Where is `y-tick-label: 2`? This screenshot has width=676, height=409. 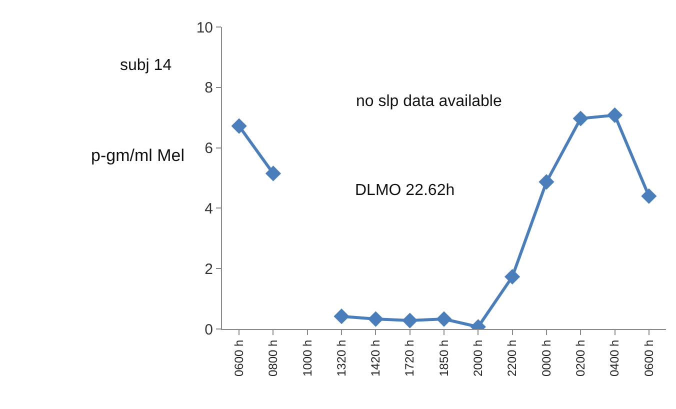
y-tick-label: 2 is located at coordinates (208, 269).